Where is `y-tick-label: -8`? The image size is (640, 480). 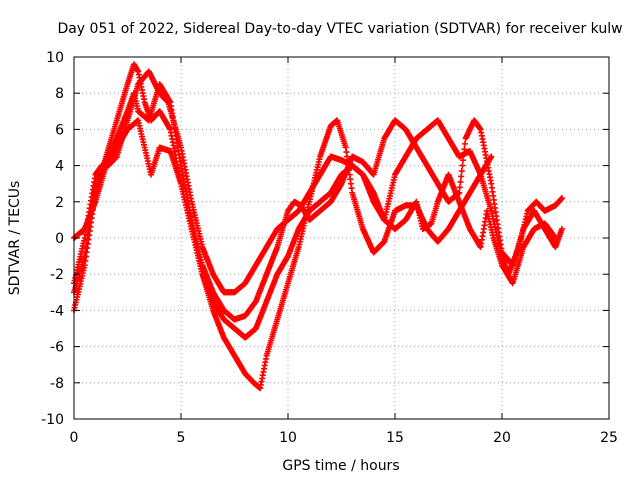 y-tick-label: -8 is located at coordinates (57, 384).